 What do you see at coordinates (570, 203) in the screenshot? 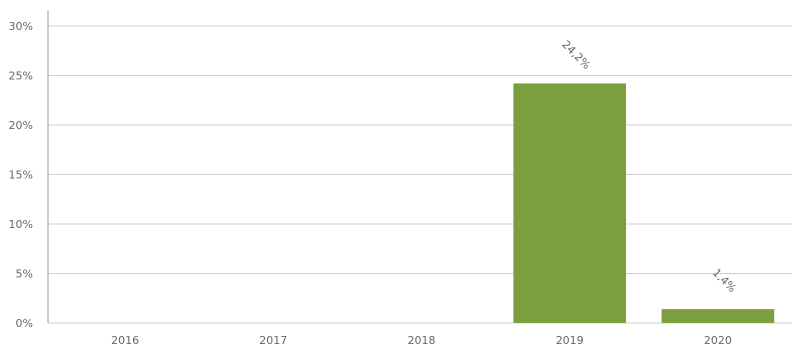
I see `bar-2019` at bounding box center [570, 203].